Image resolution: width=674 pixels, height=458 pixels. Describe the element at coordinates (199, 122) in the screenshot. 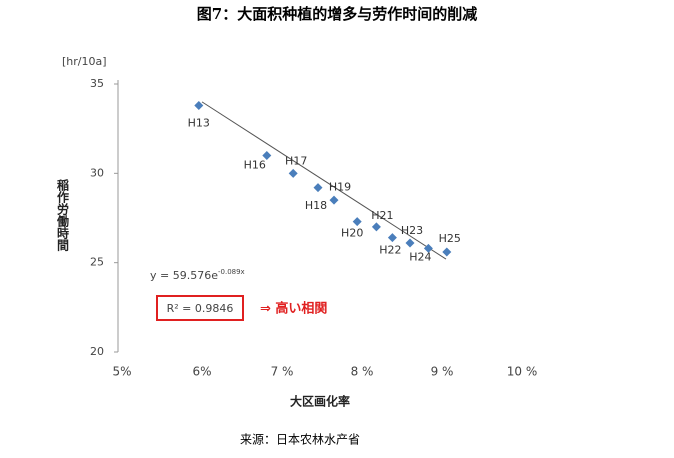

I see `point-label: H13` at that location.